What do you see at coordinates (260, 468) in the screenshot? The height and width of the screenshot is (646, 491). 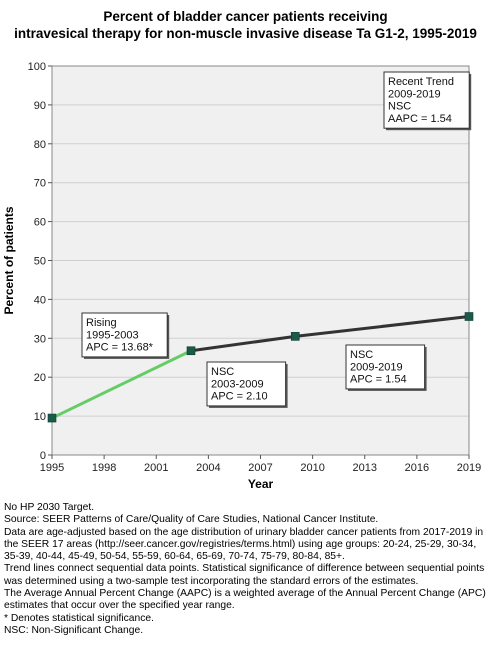 I see `x-tick-label-2007: 2007` at bounding box center [260, 468].